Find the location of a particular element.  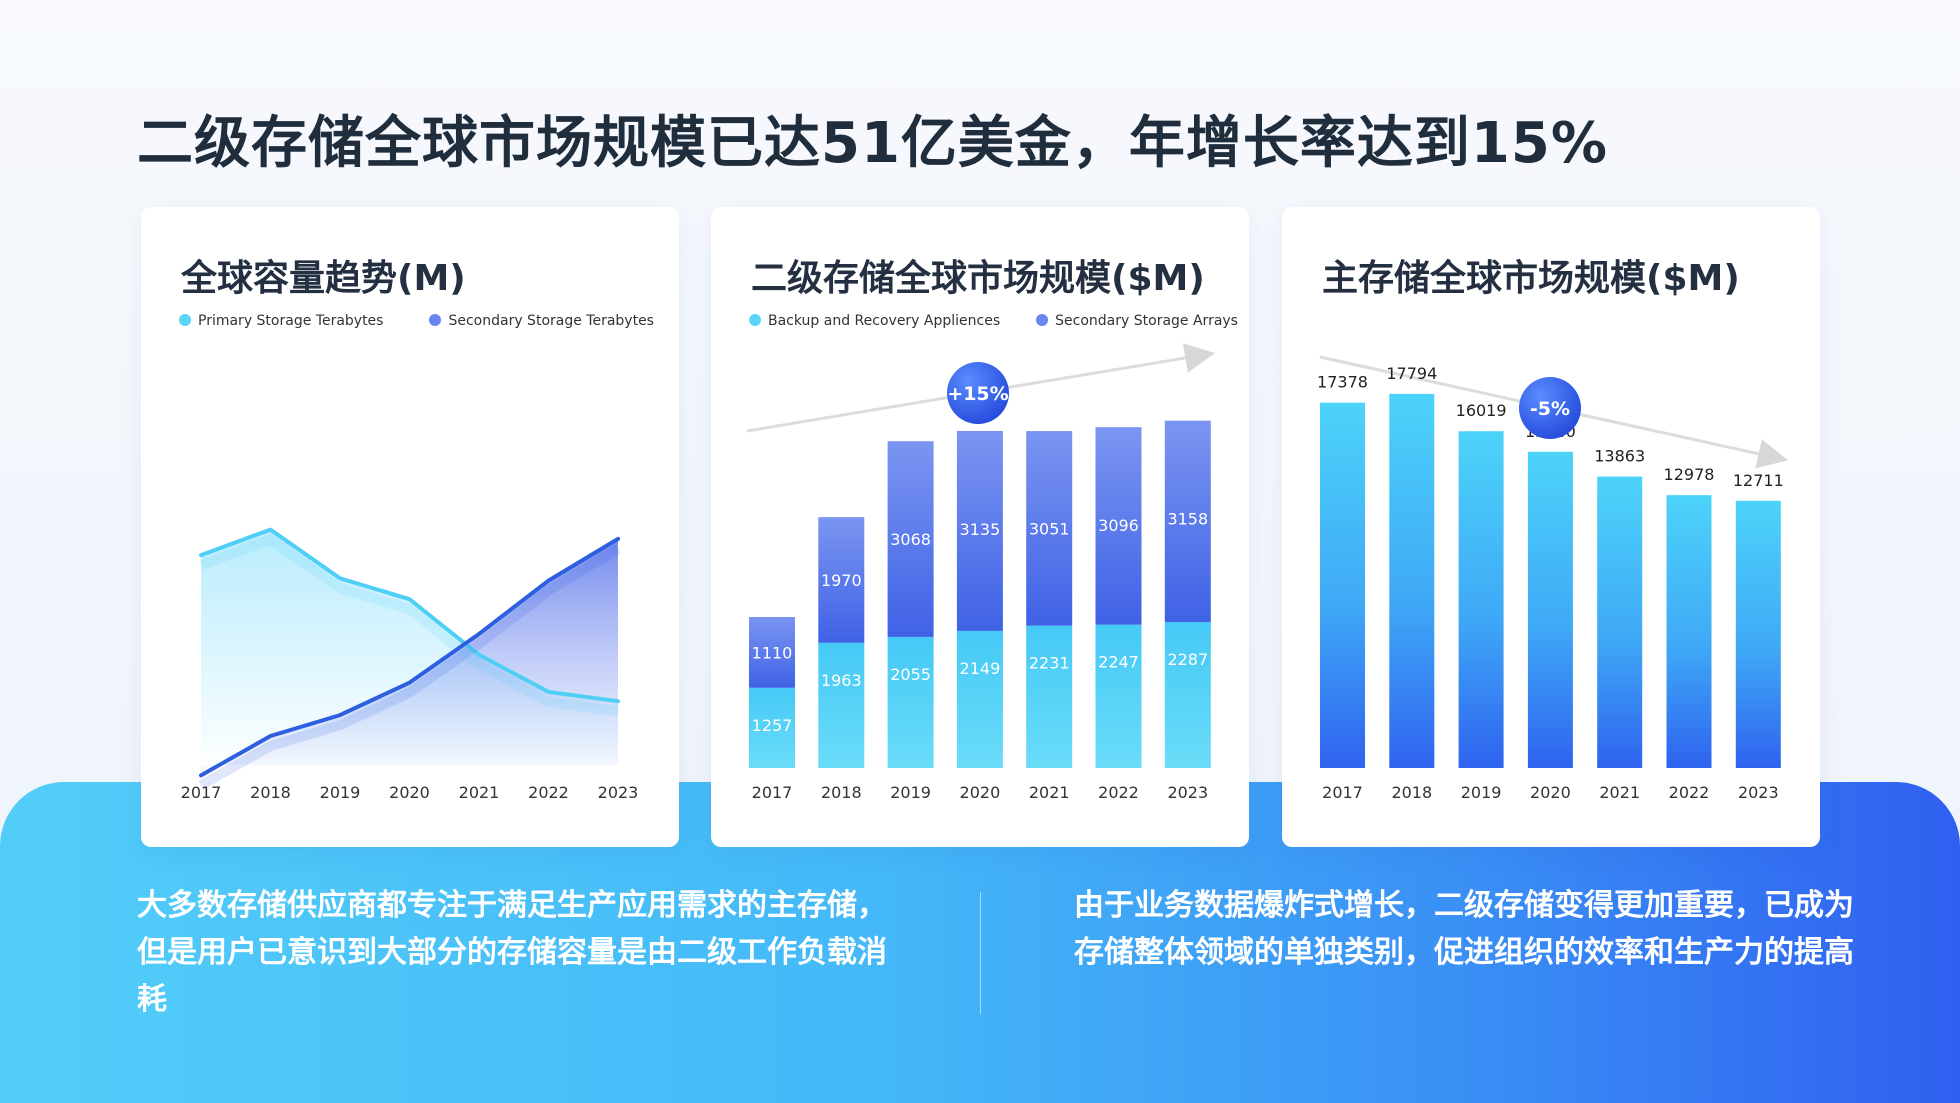

data-label: 2231 is located at coordinates (1049, 663).